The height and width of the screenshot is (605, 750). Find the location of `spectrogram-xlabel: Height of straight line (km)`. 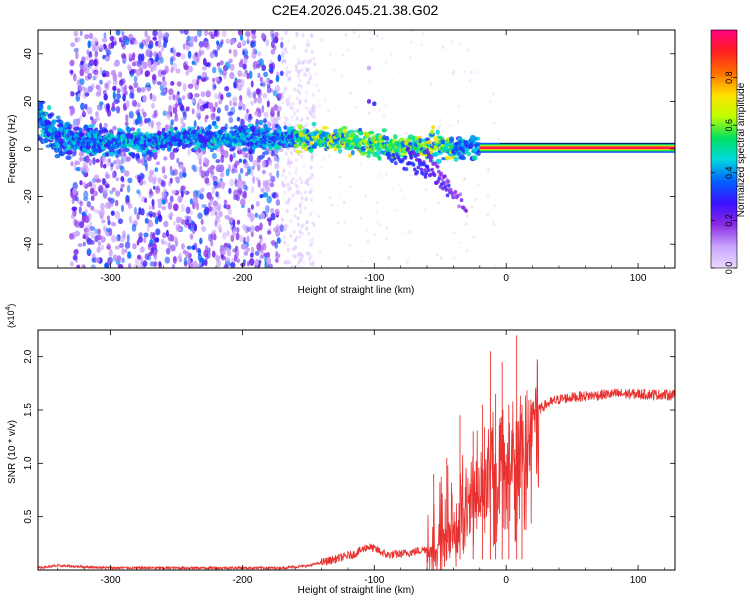

spectrogram-xlabel: Height of straight line (km) is located at coordinates (356, 290).